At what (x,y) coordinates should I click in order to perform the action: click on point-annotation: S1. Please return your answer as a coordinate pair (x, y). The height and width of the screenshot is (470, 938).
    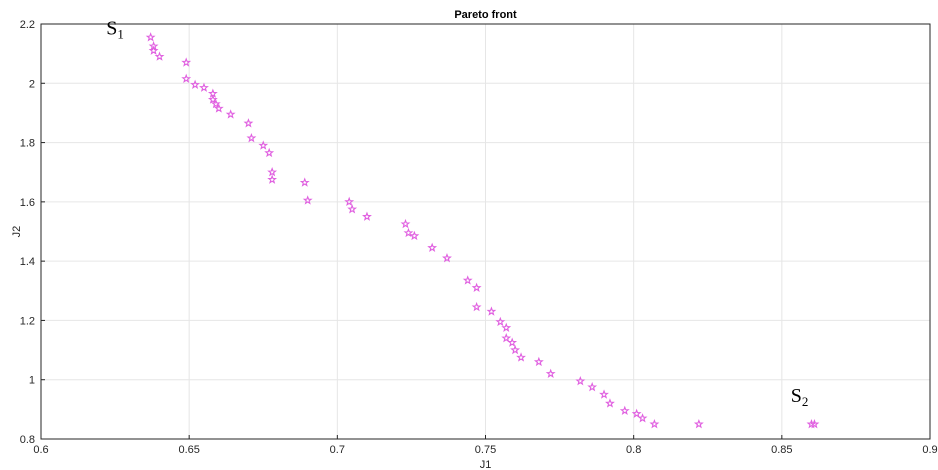
    Looking at the image, I should click on (115, 29).